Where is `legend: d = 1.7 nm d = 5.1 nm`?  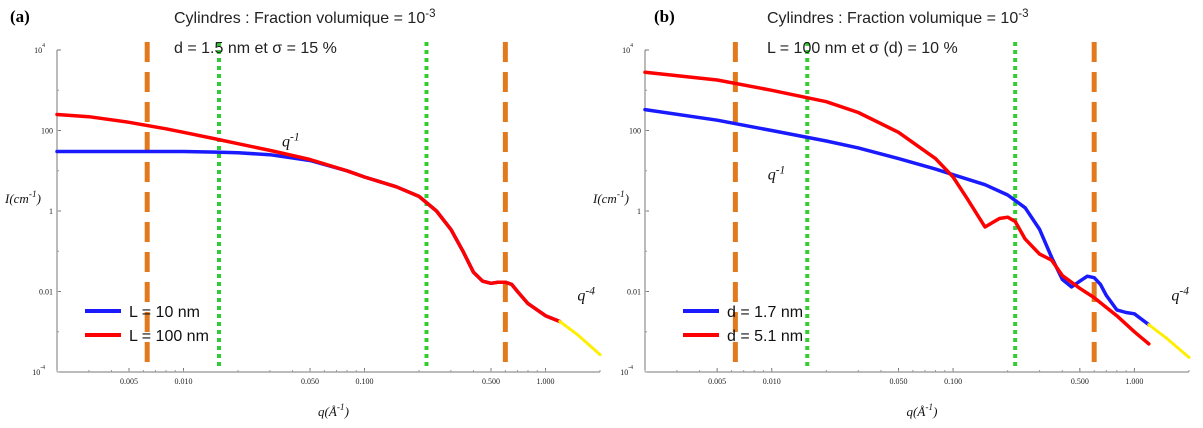
legend: d = 1.7 nm d = 5.1 nm is located at coordinates (743, 324).